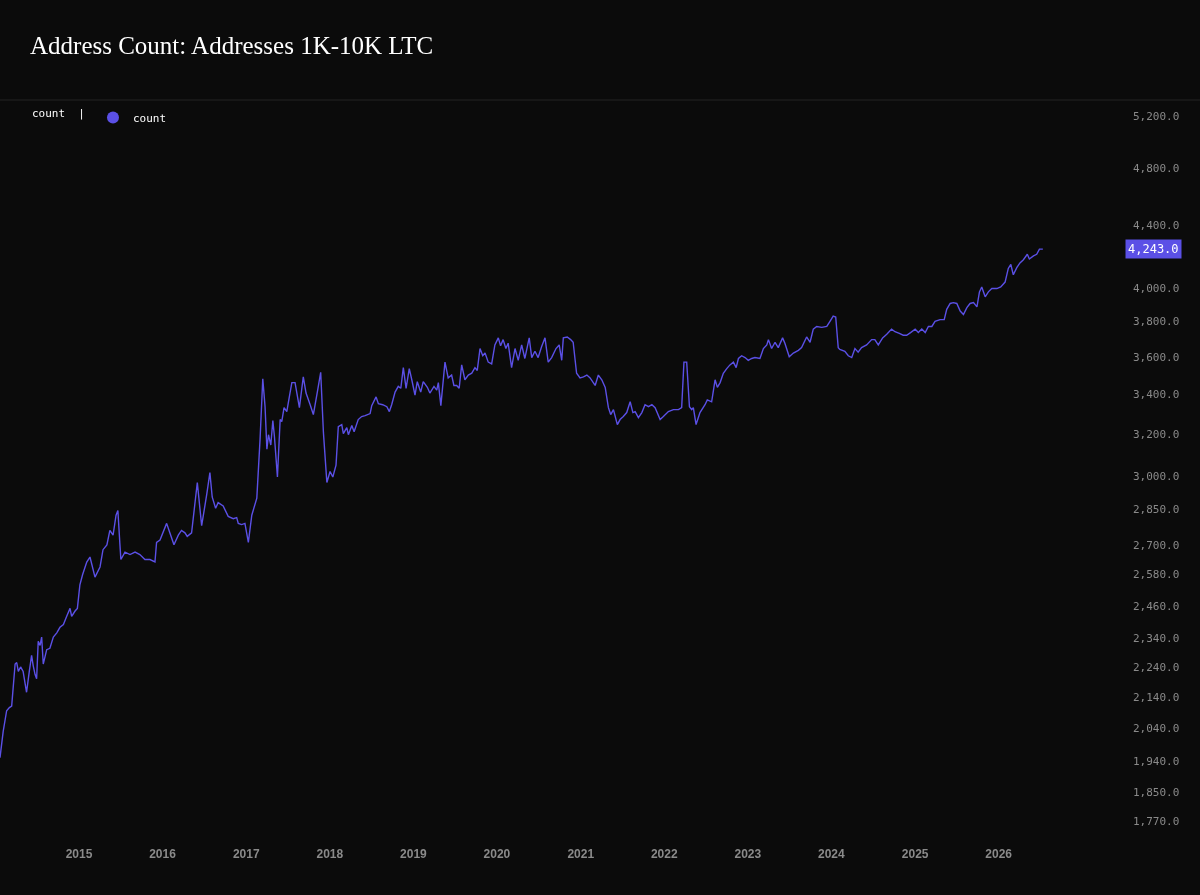 The width and height of the screenshot is (1200, 895). What do you see at coordinates (1153, 249) in the screenshot?
I see `text: 4,243.0` at bounding box center [1153, 249].